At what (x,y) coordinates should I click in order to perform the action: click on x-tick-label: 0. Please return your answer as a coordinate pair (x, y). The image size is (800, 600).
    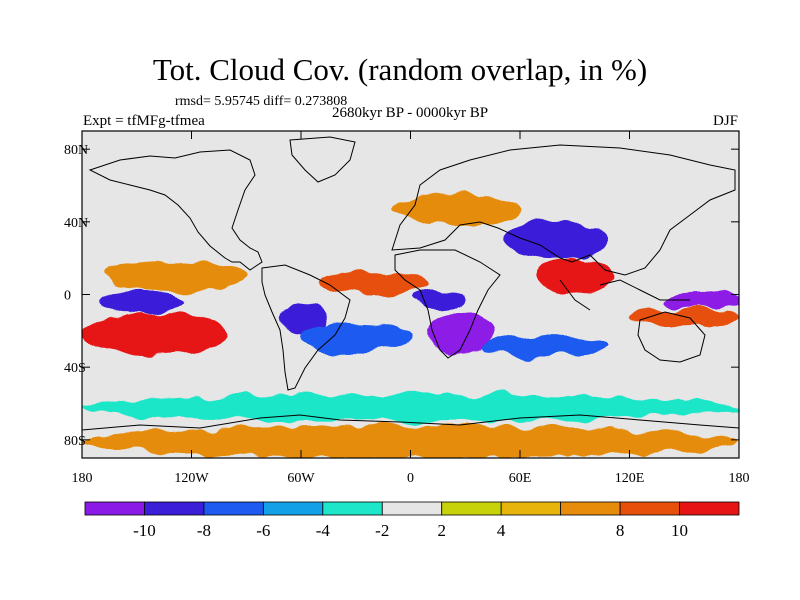
    Looking at the image, I should click on (410, 478).